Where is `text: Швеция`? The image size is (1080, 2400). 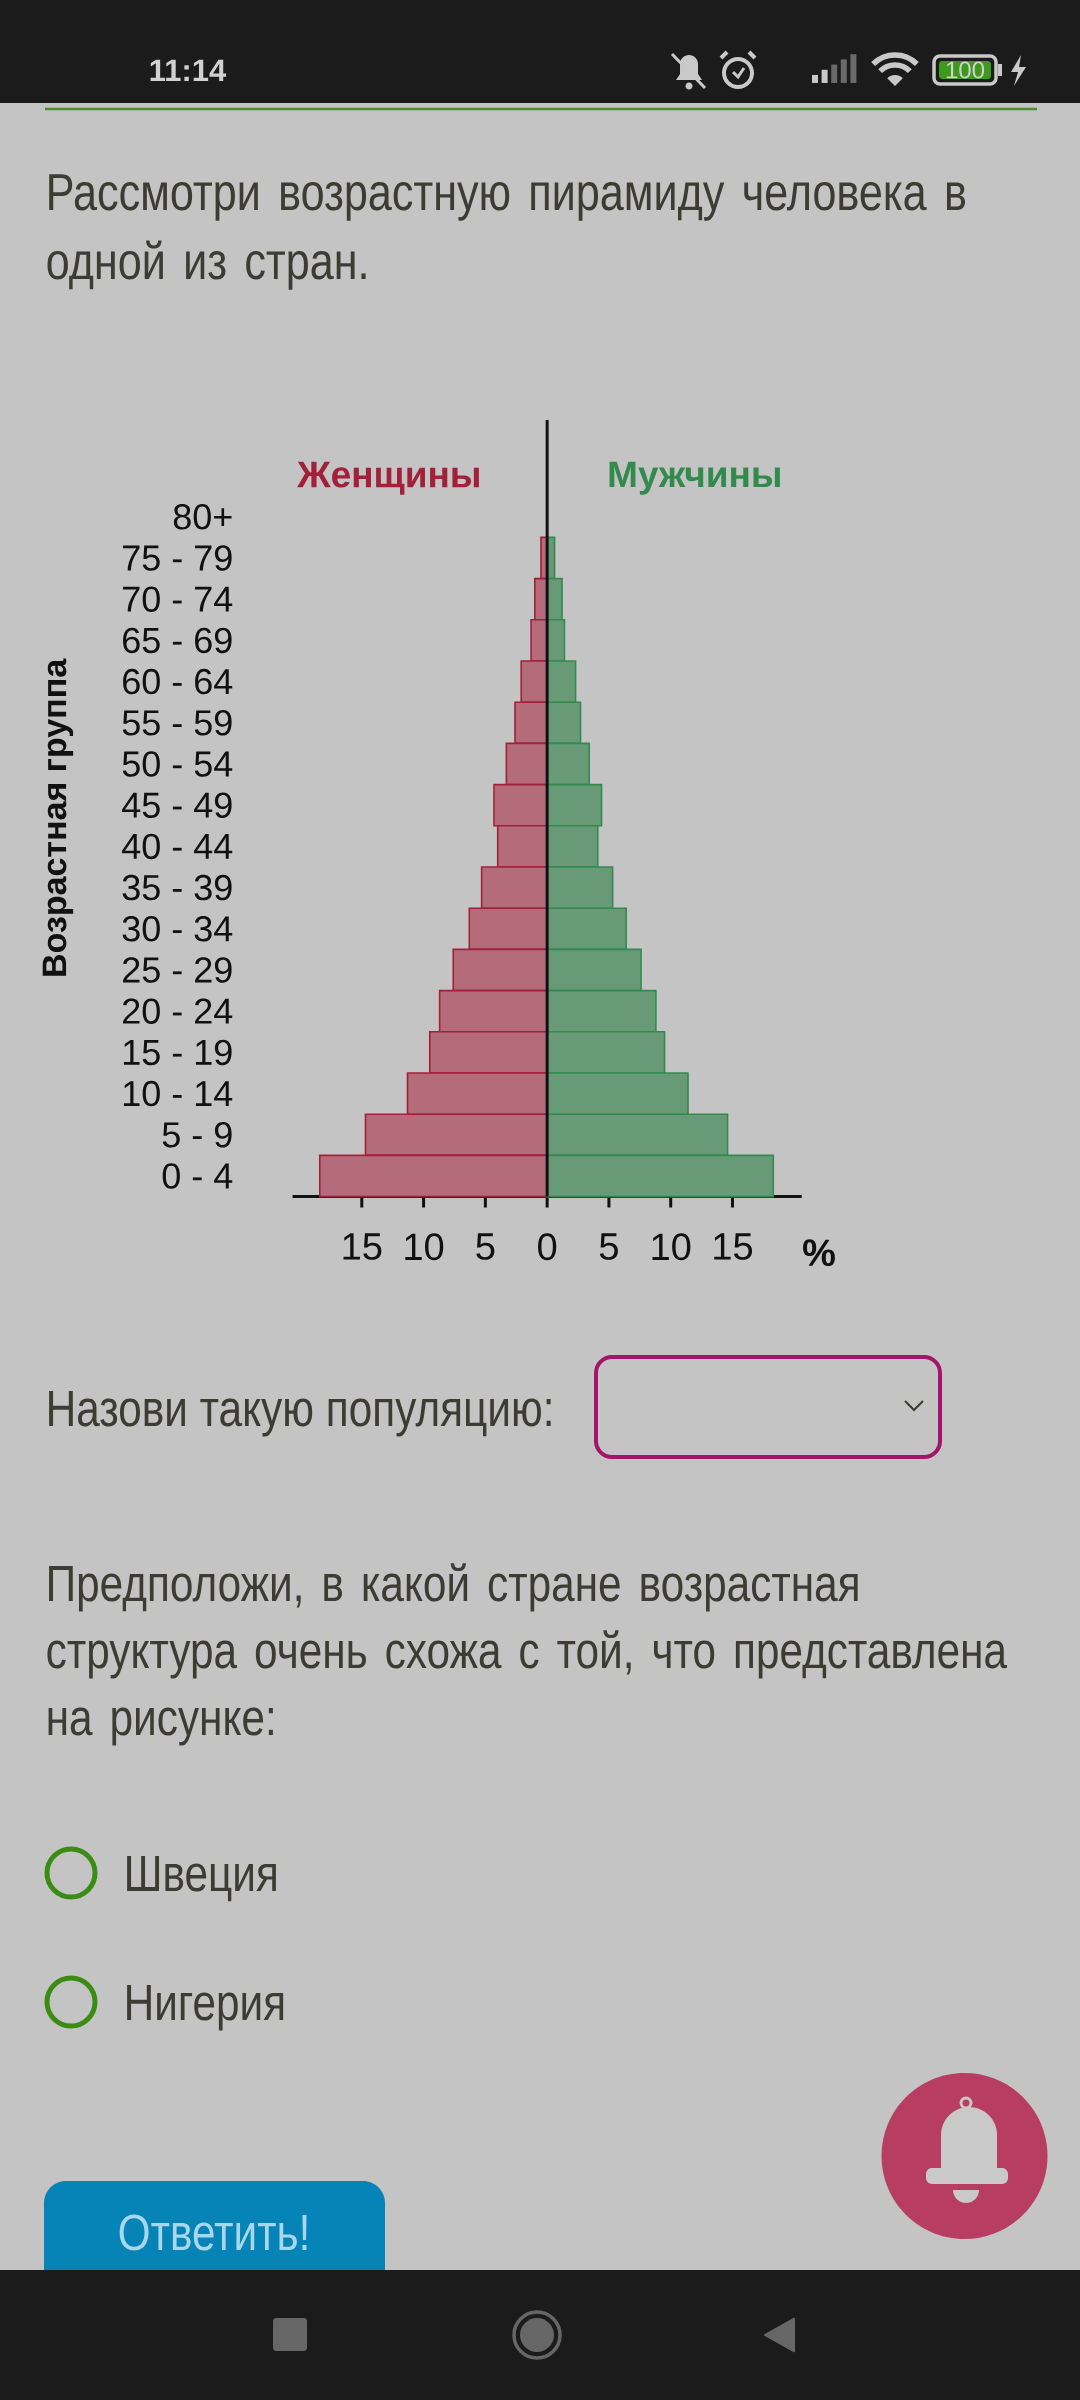
text: Швеция is located at coordinates (201, 1878).